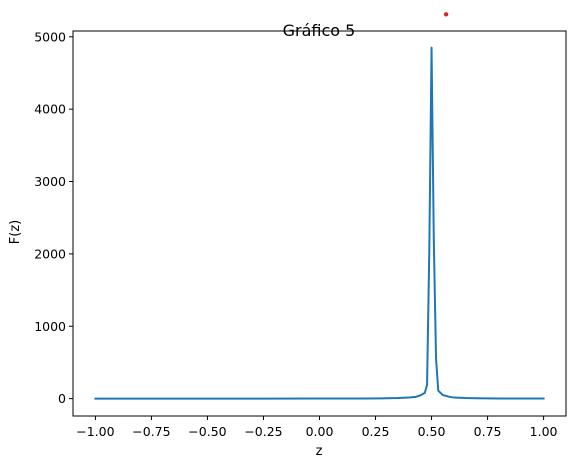 This screenshot has width=583, height=466. Describe the element at coordinates (263, 431) in the screenshot. I see `x-tick-label: −0.25` at that location.